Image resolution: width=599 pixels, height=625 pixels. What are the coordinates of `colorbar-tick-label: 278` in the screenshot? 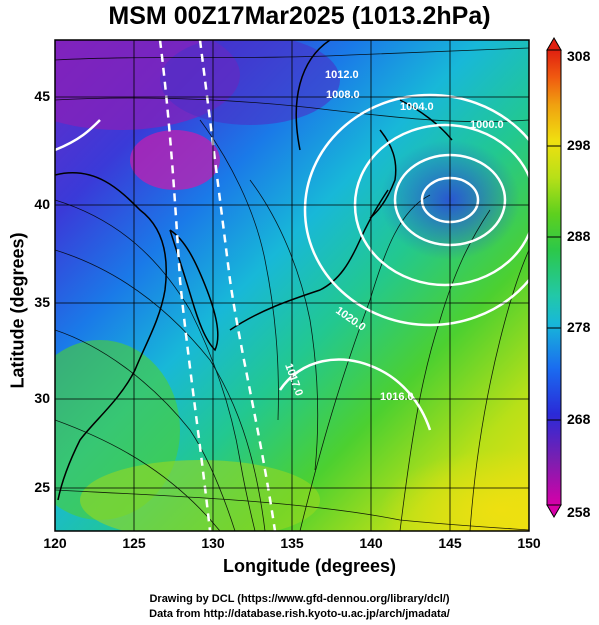 It's located at (579, 327).